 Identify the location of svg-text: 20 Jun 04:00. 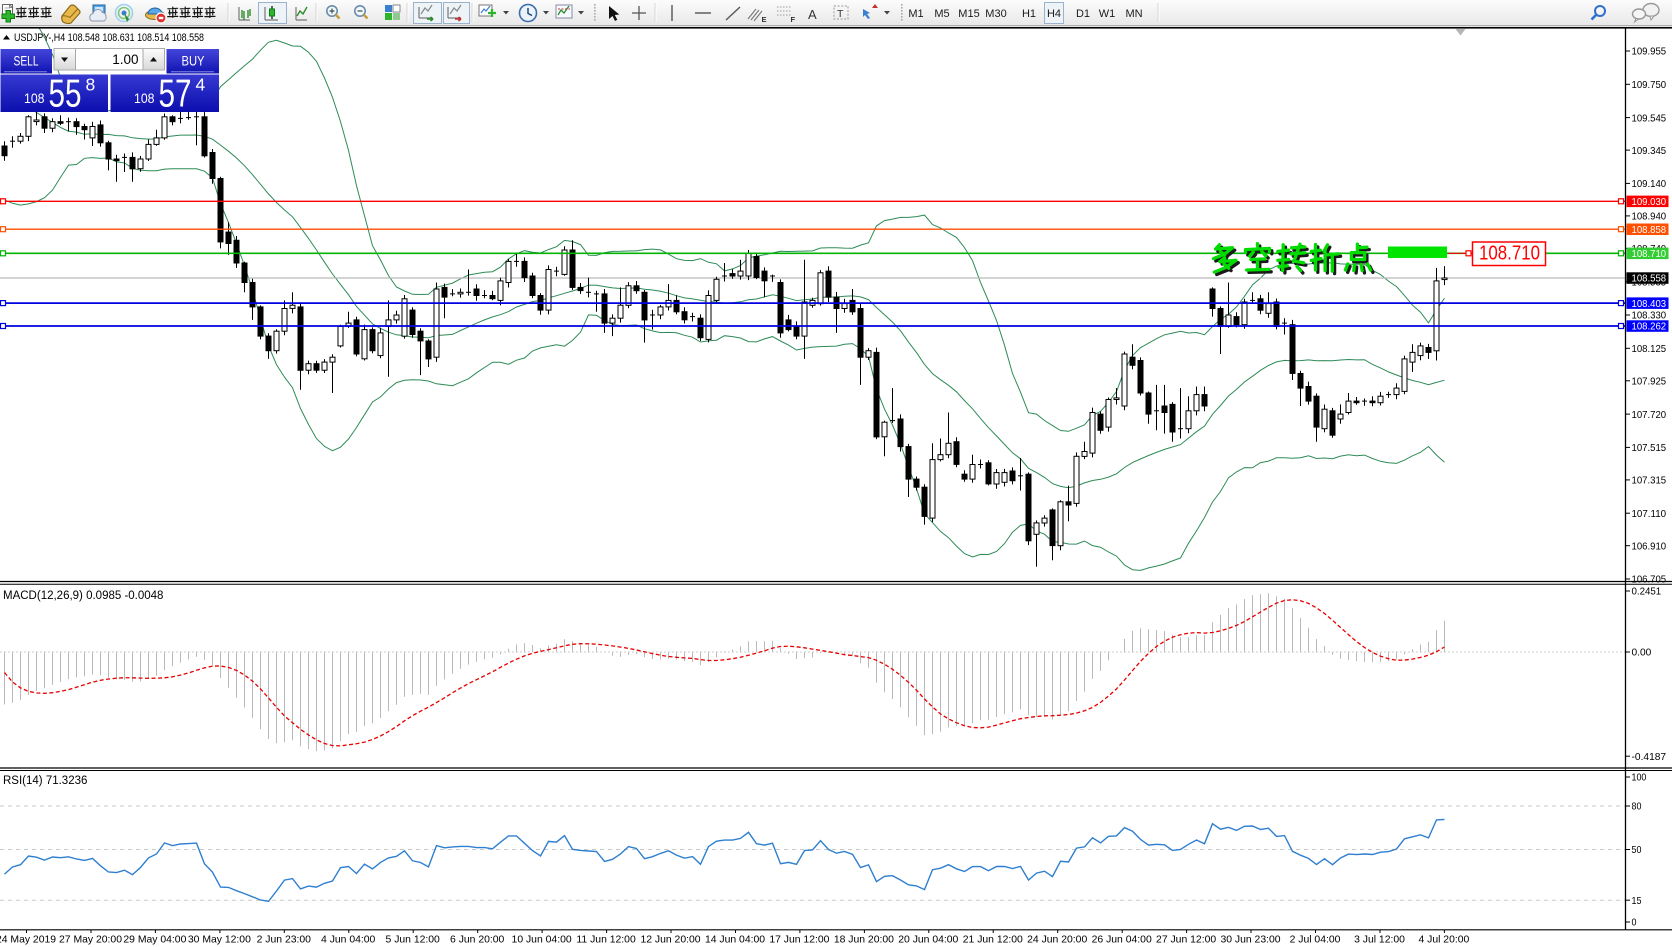
(928, 940).